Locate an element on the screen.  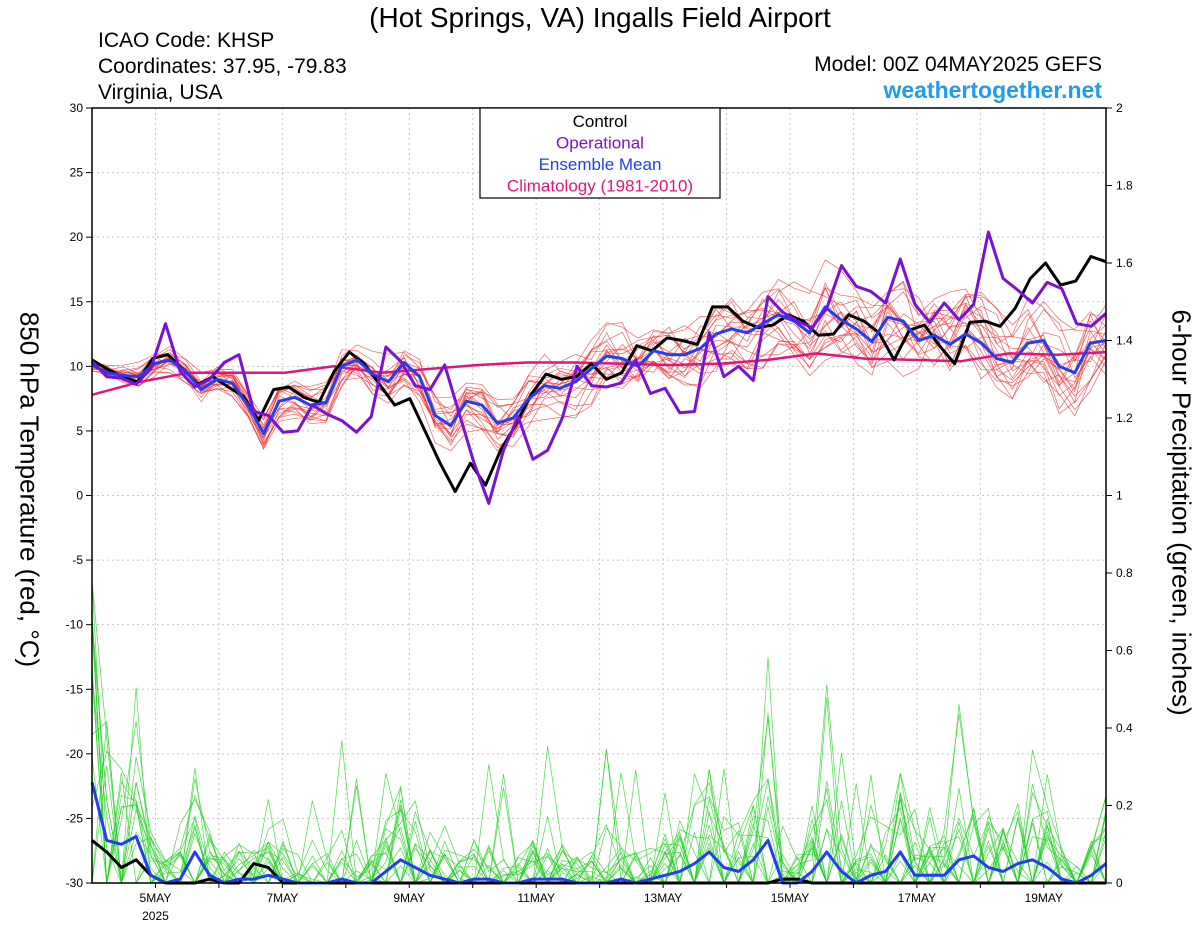
y2-tick-label: 0 is located at coordinates (1119, 883).